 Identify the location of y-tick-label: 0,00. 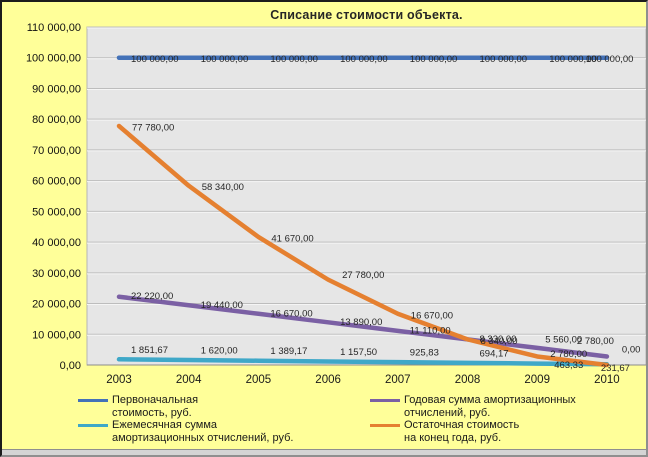
(70, 366).